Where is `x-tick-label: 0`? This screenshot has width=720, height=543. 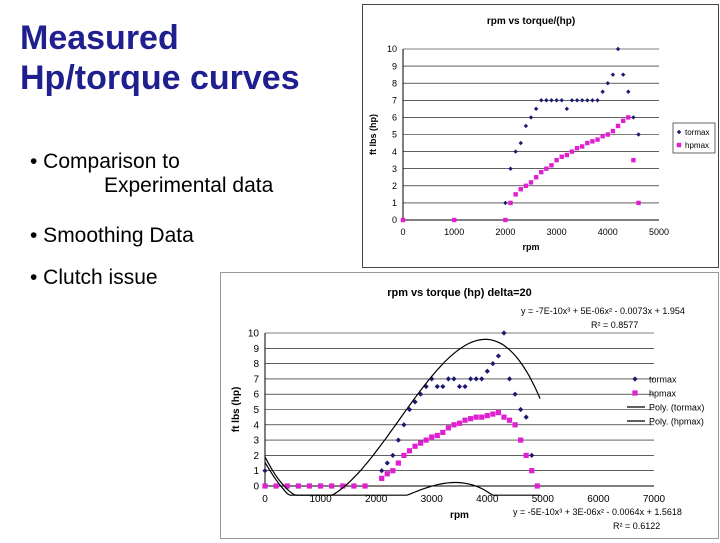
x-tick-label: 0 is located at coordinates (402, 232).